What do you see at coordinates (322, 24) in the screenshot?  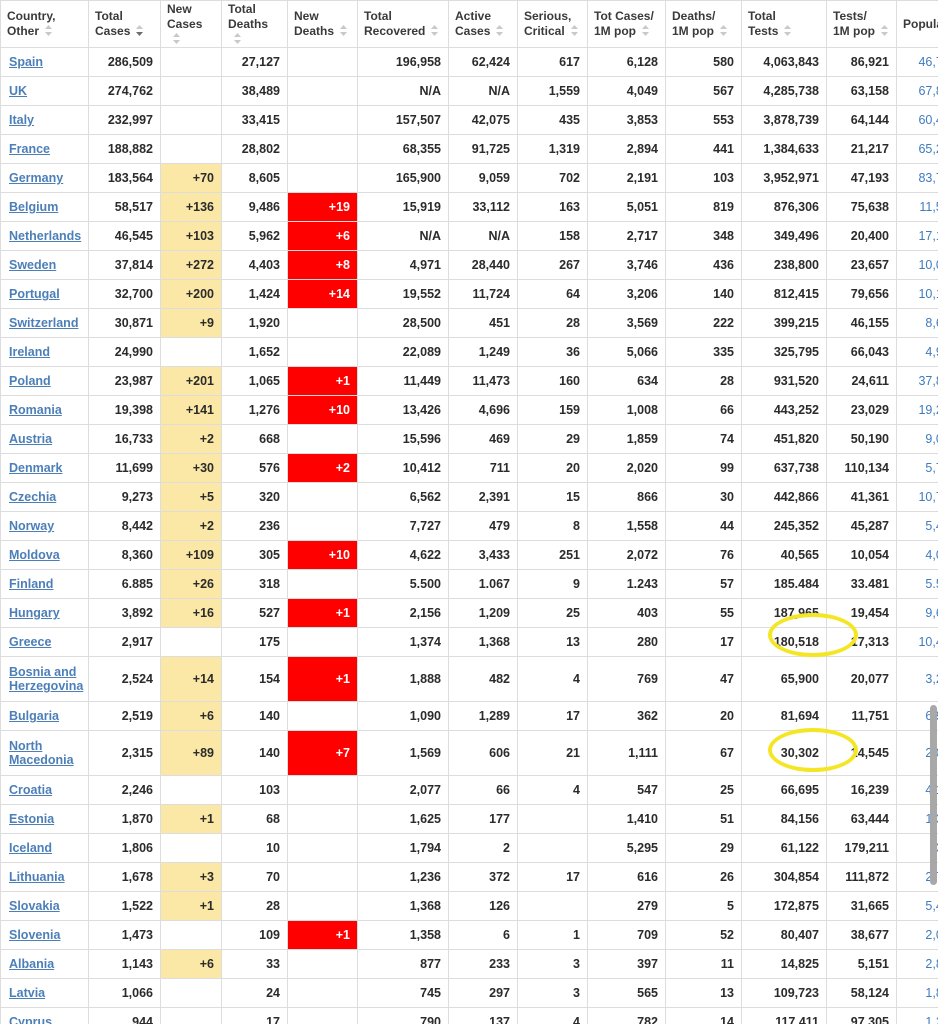 I see `column-header-new-deaths: New Deaths` at bounding box center [322, 24].